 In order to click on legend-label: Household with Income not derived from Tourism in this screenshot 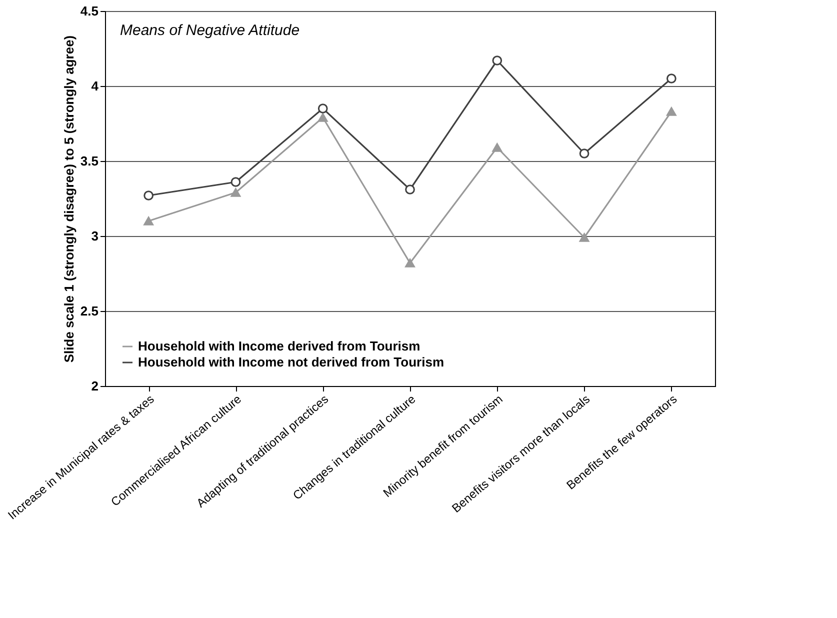, I will do `click(291, 362)`.